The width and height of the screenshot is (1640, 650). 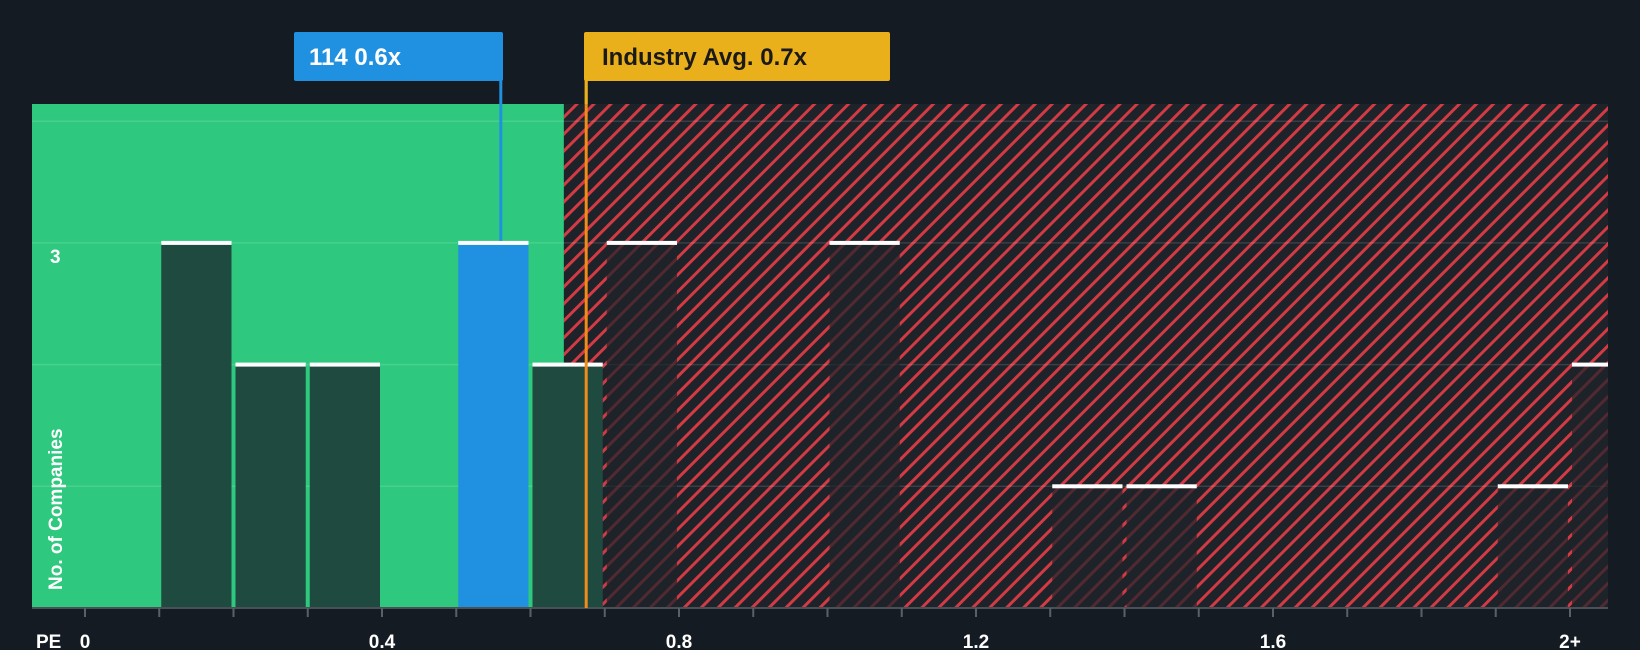 I want to click on y-axis-label: No. of Companies, so click(x=56, y=509).